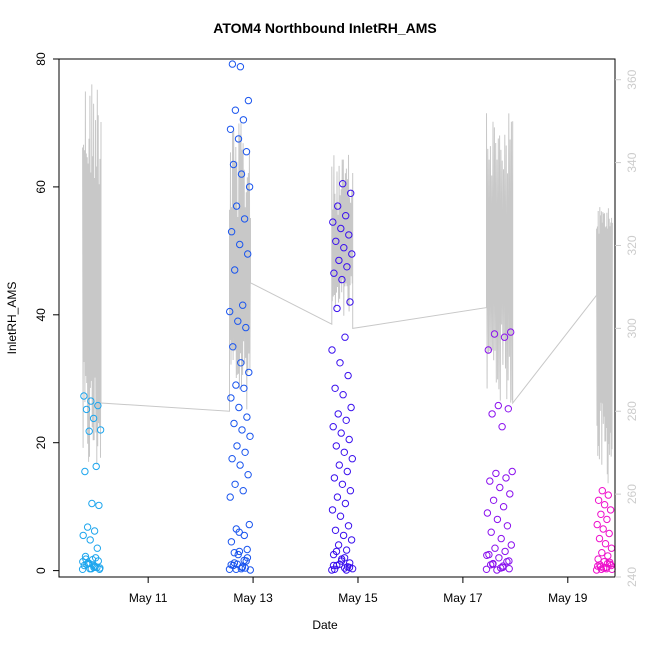  Describe the element at coordinates (12, 318) in the screenshot. I see `y-axis-title: InletRH_AMS` at that location.